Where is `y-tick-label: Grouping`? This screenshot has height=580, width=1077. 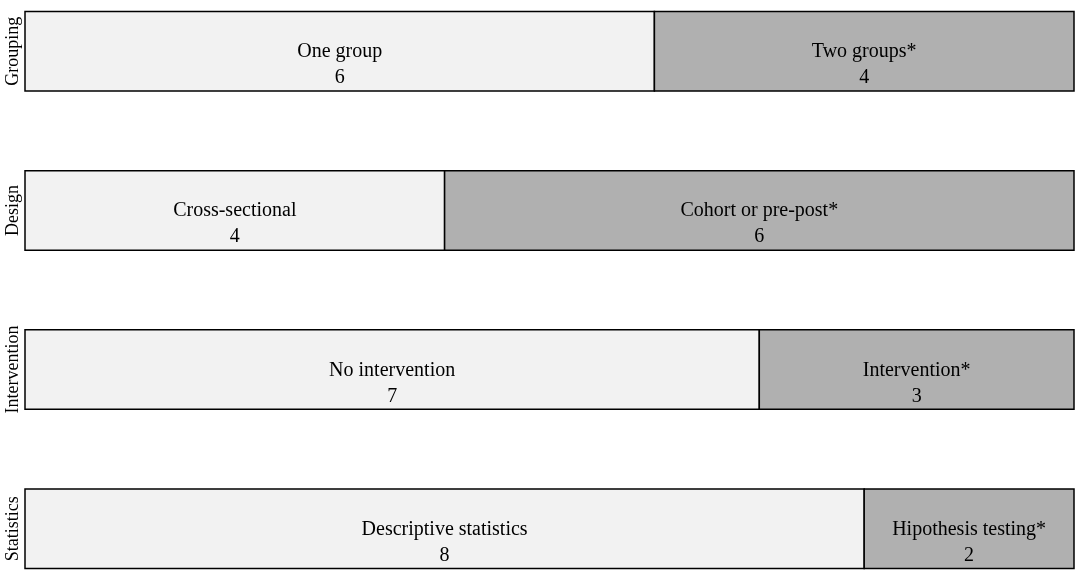 y-tick-label: Grouping is located at coordinates (11, 51).